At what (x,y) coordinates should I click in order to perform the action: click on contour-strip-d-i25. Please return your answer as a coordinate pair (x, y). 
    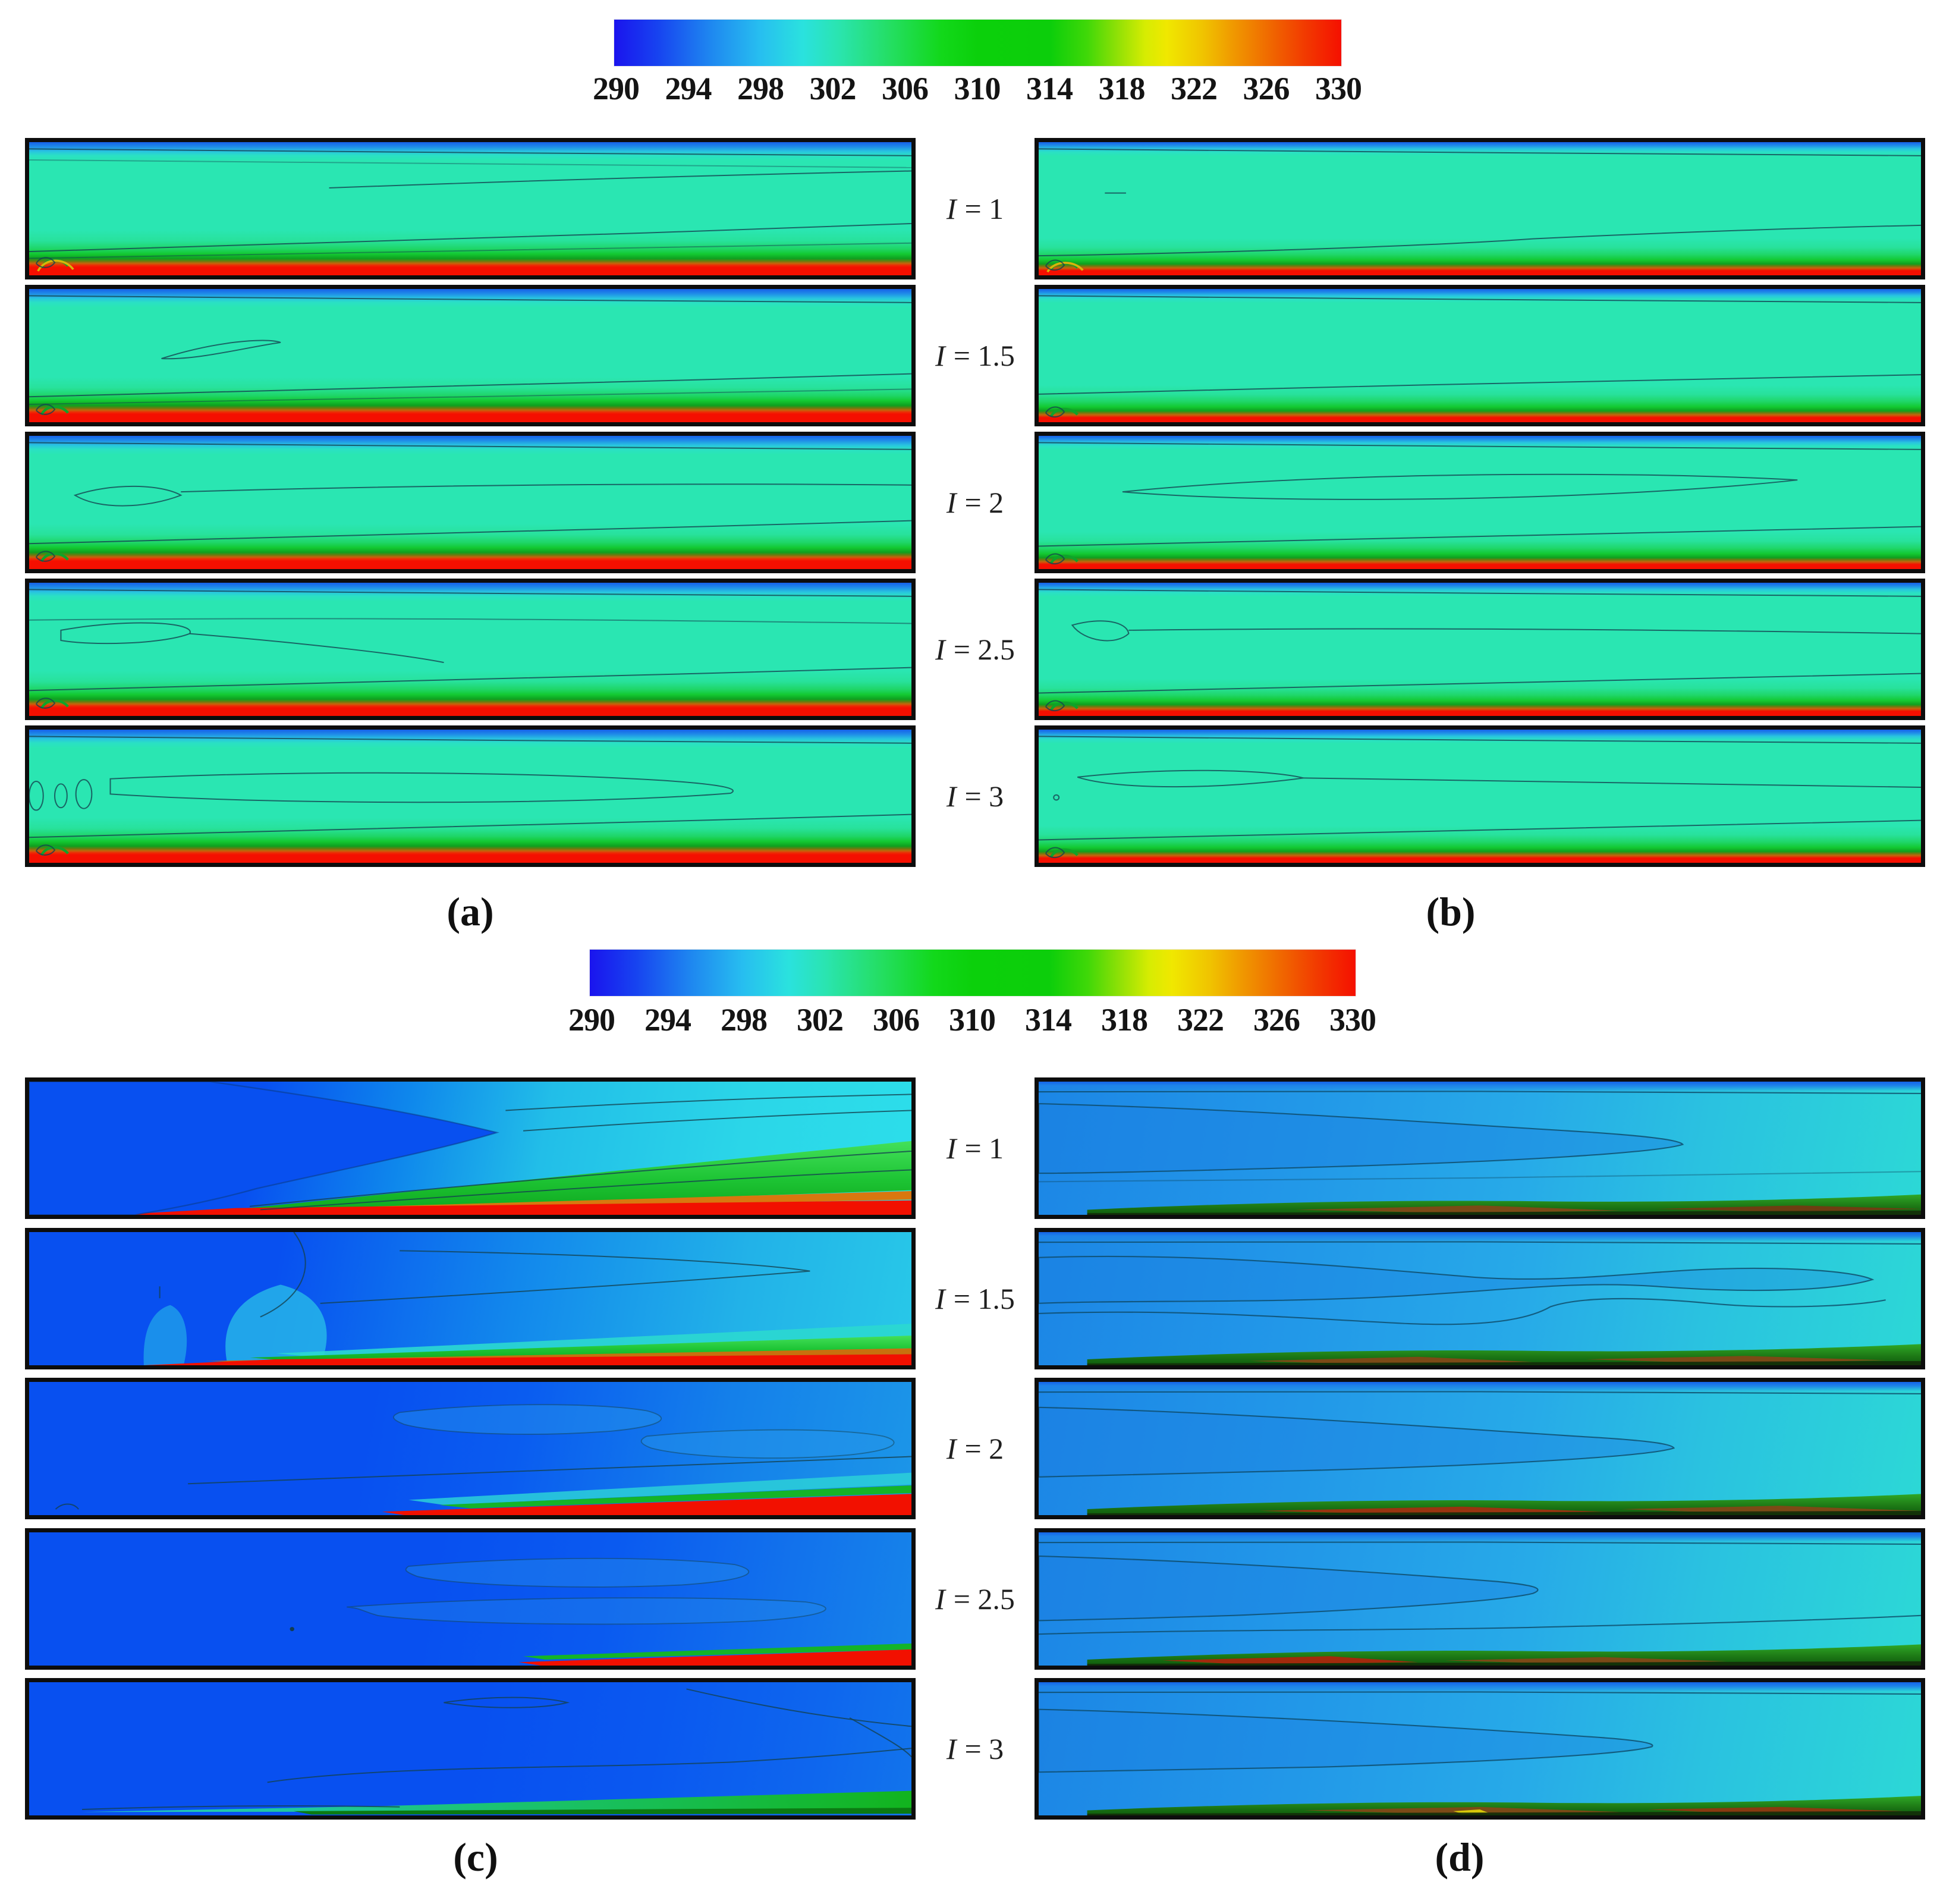
    Looking at the image, I should click on (1480, 1599).